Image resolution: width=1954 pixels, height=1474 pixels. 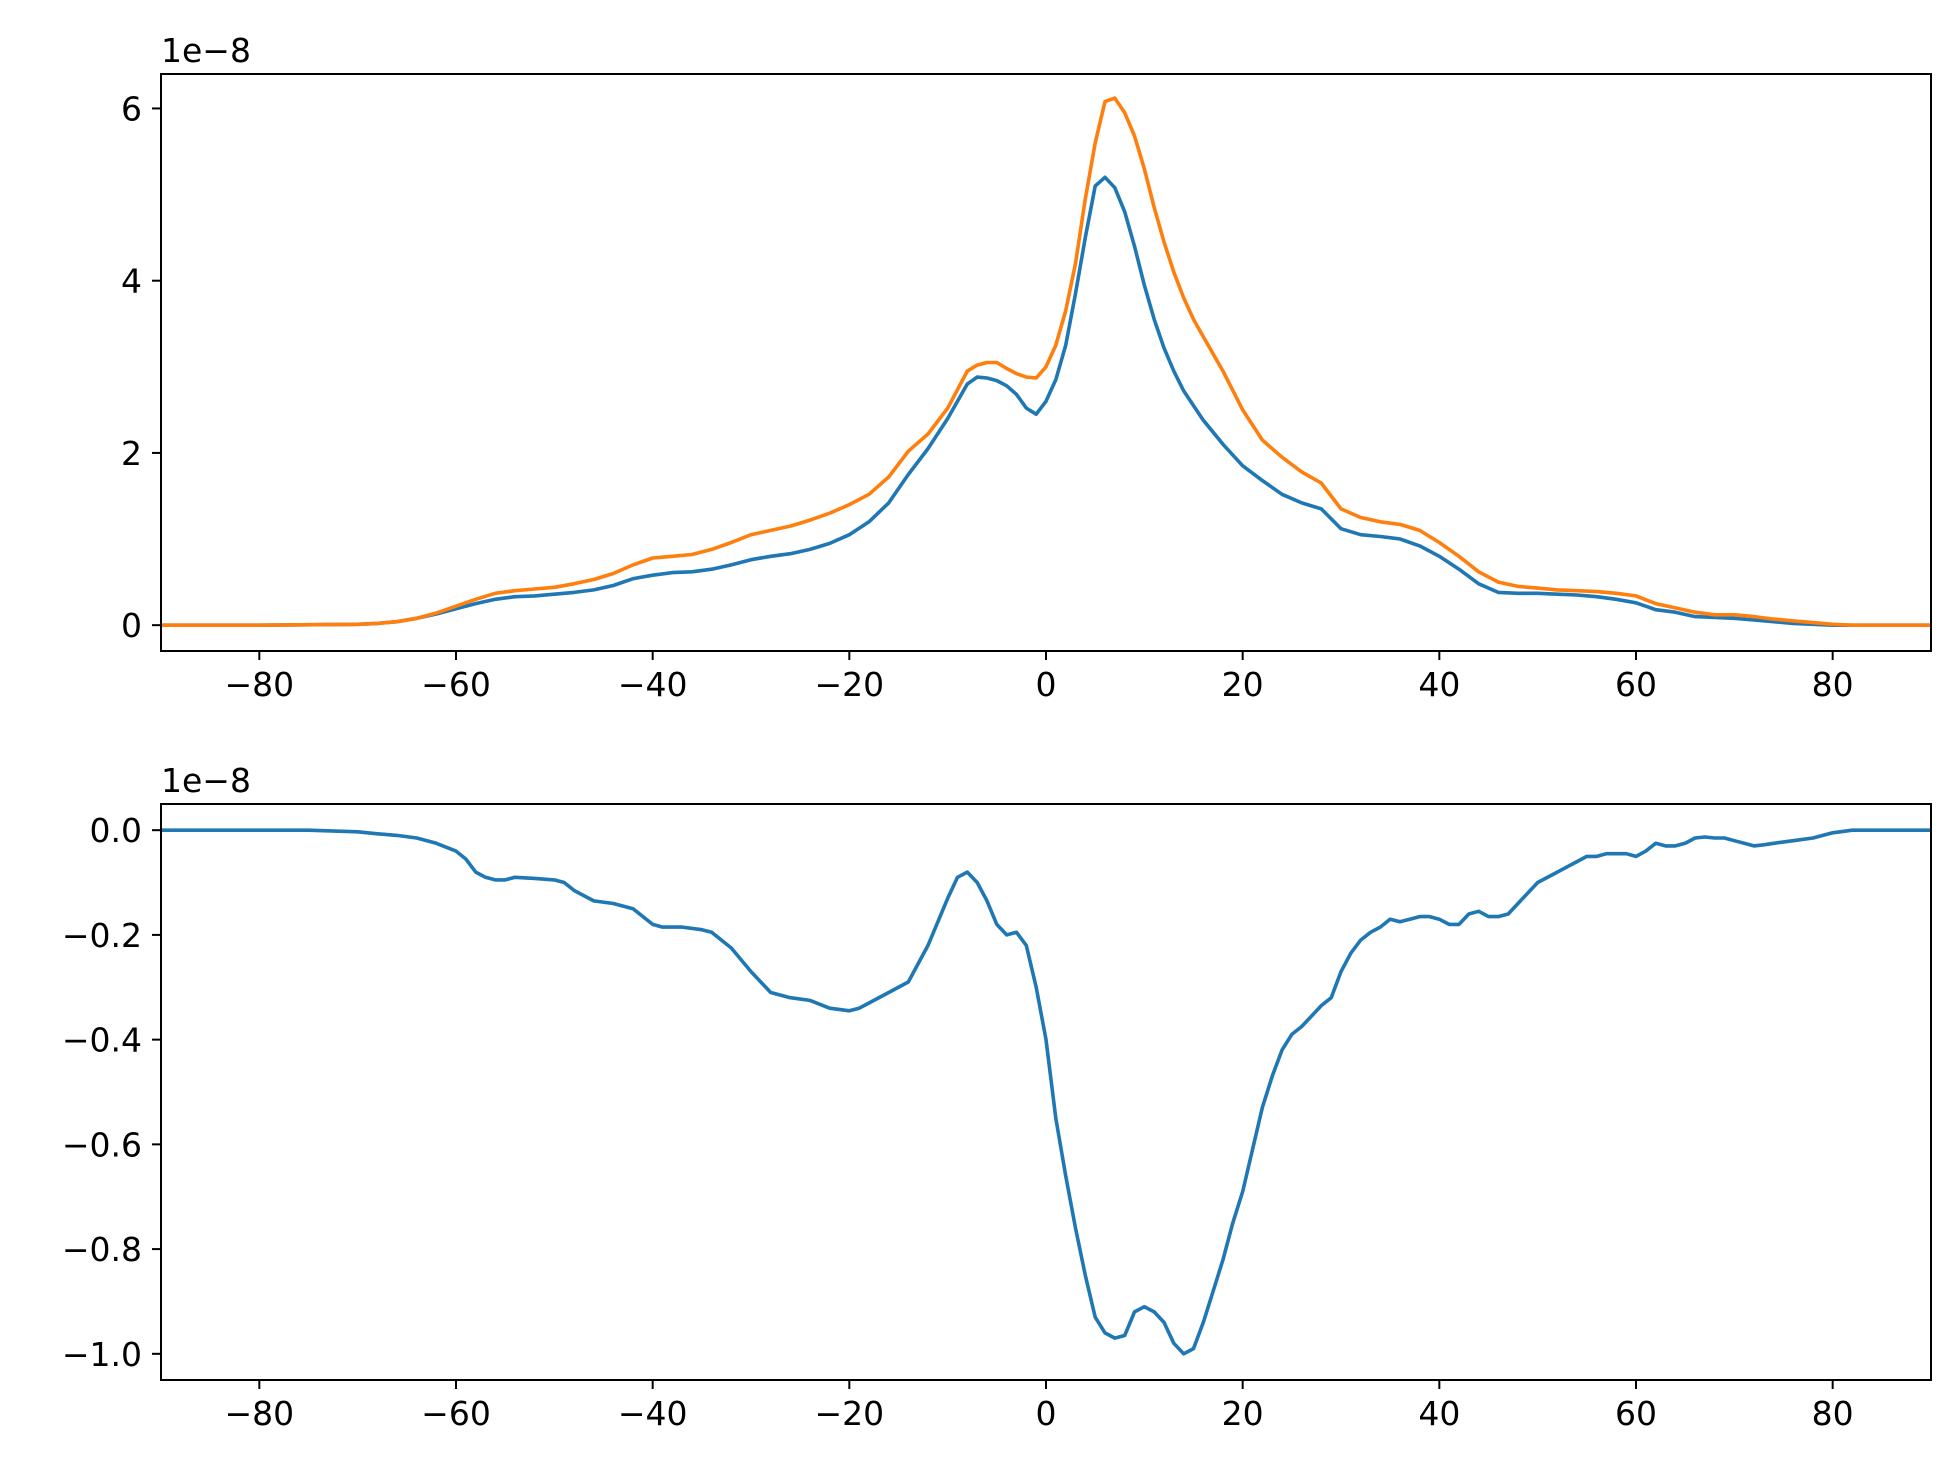 What do you see at coordinates (102, 1144) in the screenshot?
I see `y-tick-label: −0.6` at bounding box center [102, 1144].